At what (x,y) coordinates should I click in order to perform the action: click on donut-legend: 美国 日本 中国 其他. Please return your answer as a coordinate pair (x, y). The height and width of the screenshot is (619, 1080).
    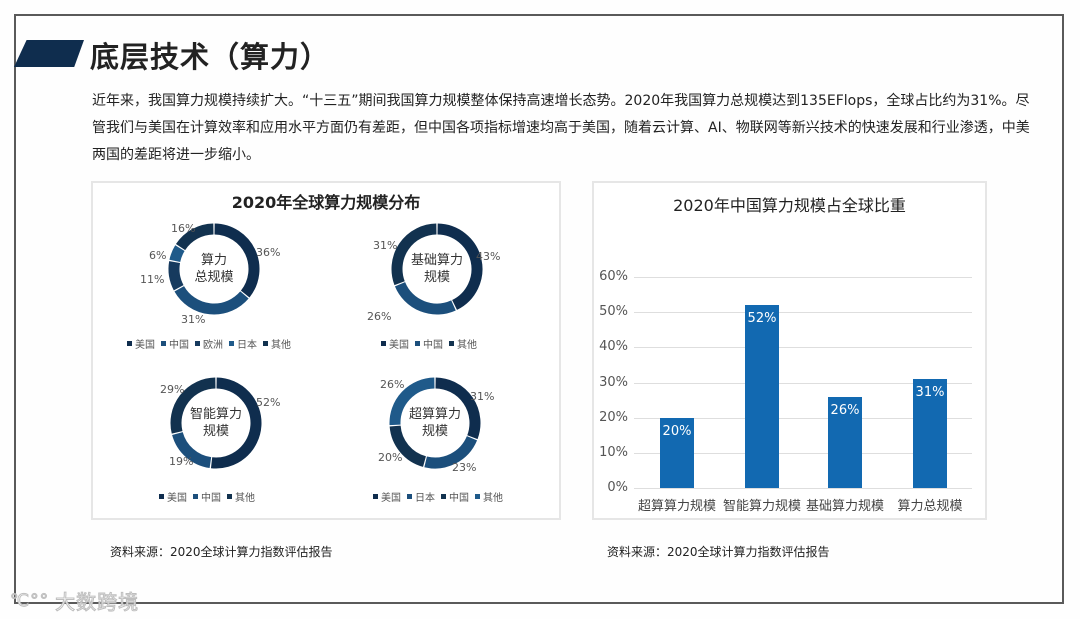
    Looking at the image, I should click on (438, 496).